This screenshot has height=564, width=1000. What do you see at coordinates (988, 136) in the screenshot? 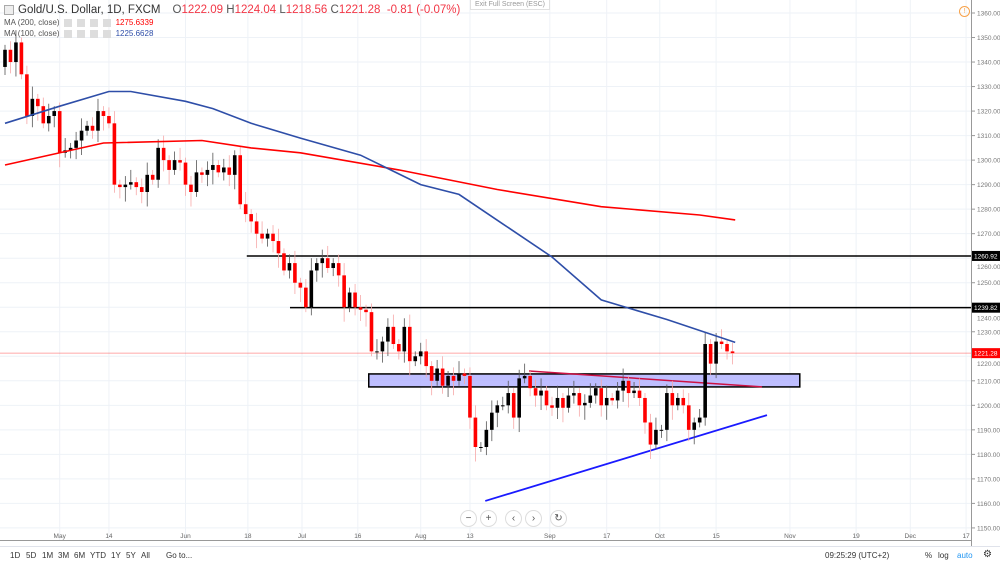
I see `price-tick-label: 1310.00` at bounding box center [988, 136].